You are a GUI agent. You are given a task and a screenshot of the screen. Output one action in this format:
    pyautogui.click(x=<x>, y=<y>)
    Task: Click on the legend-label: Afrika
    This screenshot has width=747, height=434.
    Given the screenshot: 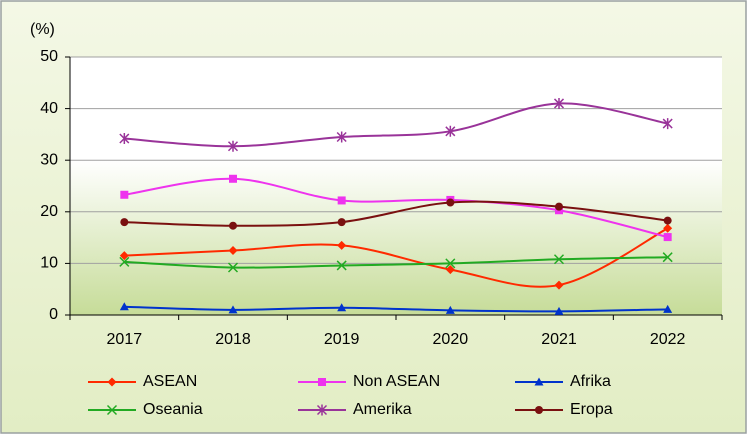 What is the action you would take?
    pyautogui.click(x=590, y=381)
    